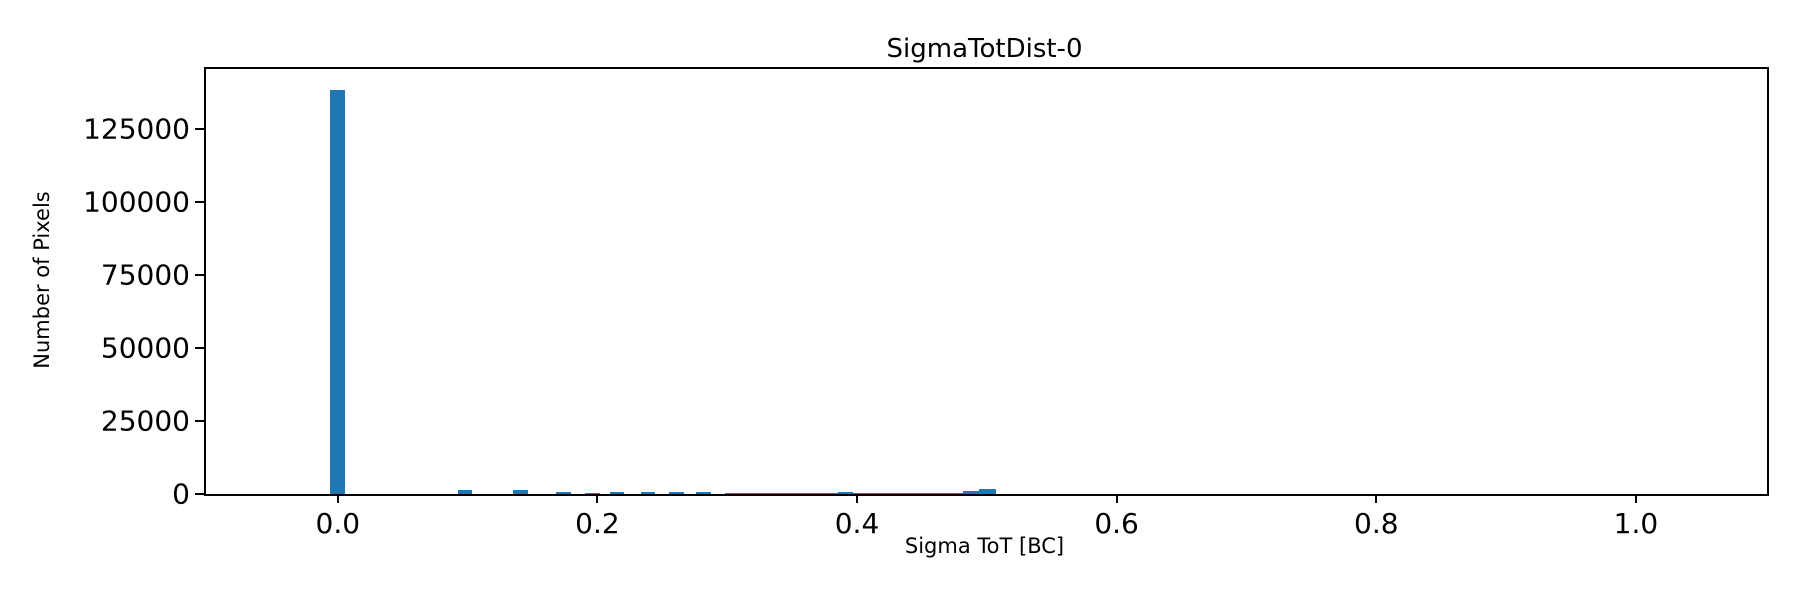 Image resolution: width=1800 pixels, height=600 pixels. What do you see at coordinates (145, 421) in the screenshot?
I see `y-tick-label: 25000` at bounding box center [145, 421].